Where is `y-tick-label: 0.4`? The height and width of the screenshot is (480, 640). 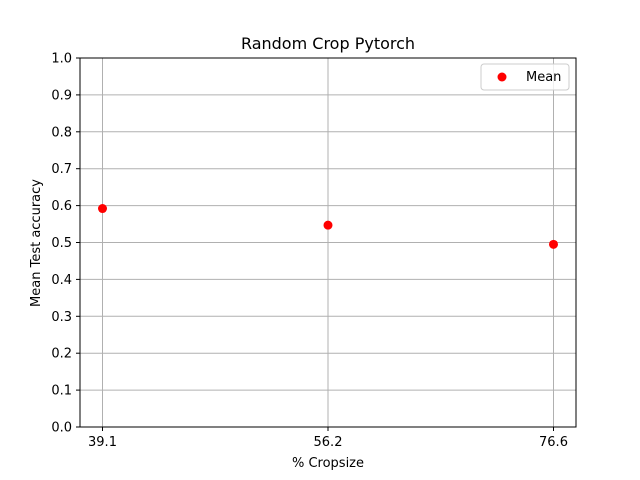 y-tick-label: 0.4 is located at coordinates (61, 280).